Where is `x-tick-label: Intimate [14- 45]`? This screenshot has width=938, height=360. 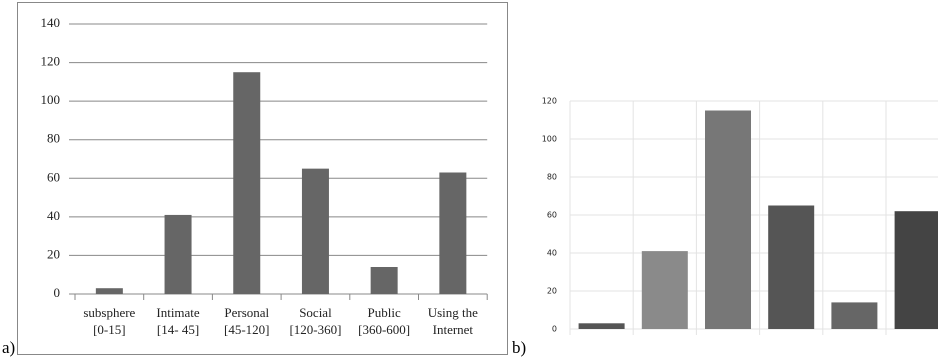
x-tick-label: Intimate [14- 45] is located at coordinates (178, 321).